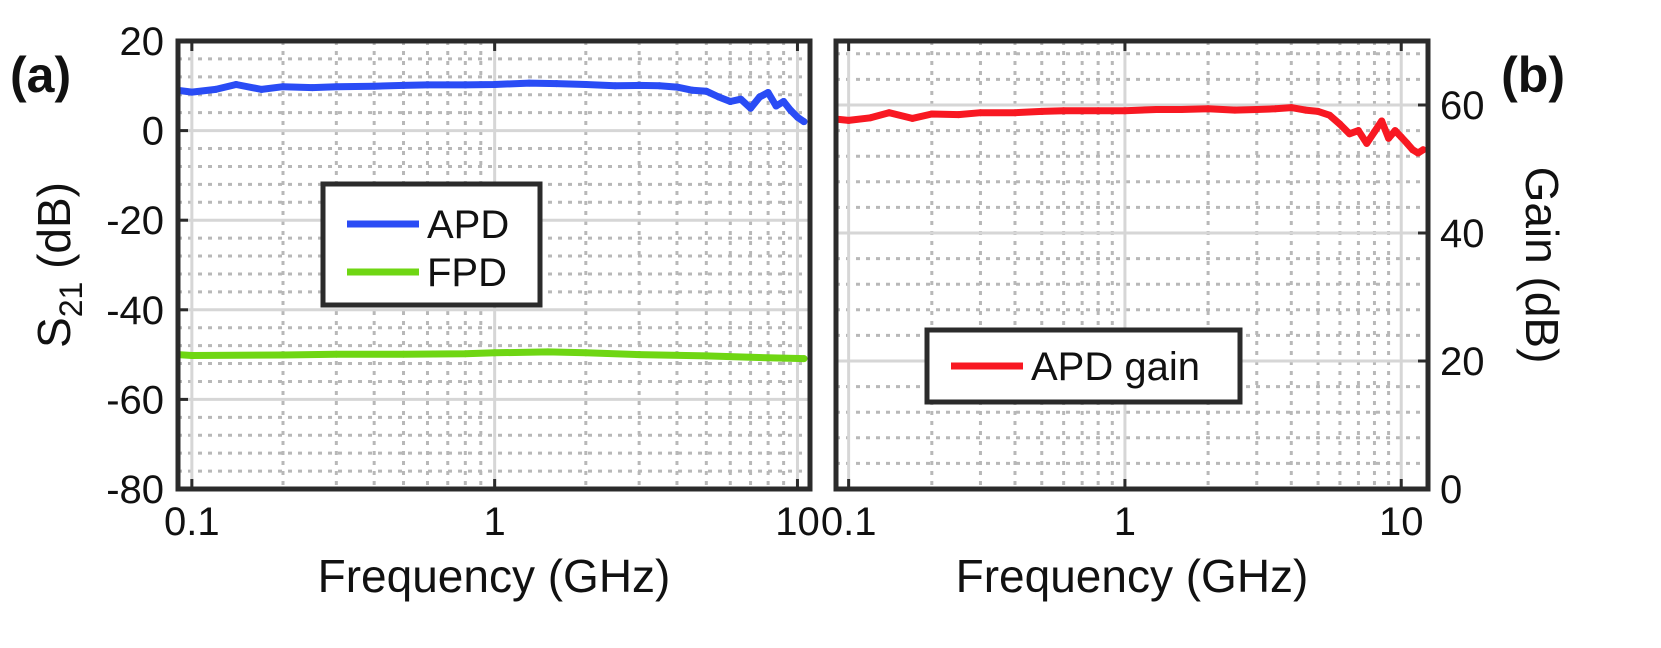  I want to click on legend: APD gain, so click(1083, 366).